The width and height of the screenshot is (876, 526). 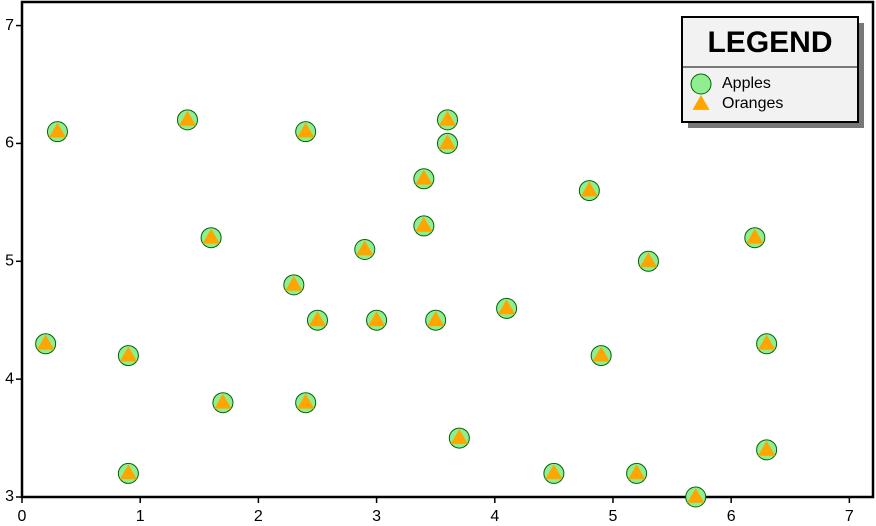 What do you see at coordinates (9, 496) in the screenshot?
I see `y-tick-label: 3` at bounding box center [9, 496].